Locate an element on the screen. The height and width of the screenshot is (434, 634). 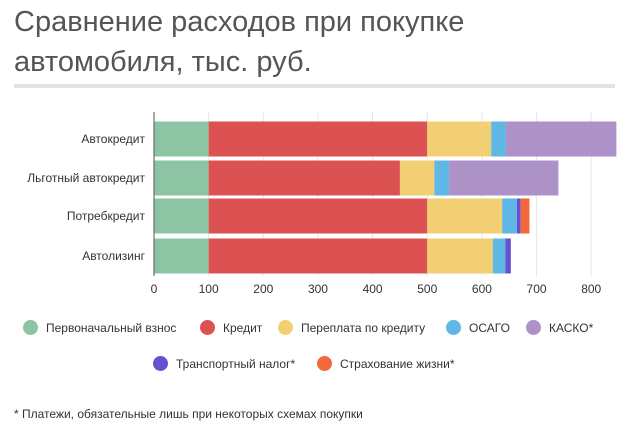
legend-item: Страхование жизни* is located at coordinates (386, 363).